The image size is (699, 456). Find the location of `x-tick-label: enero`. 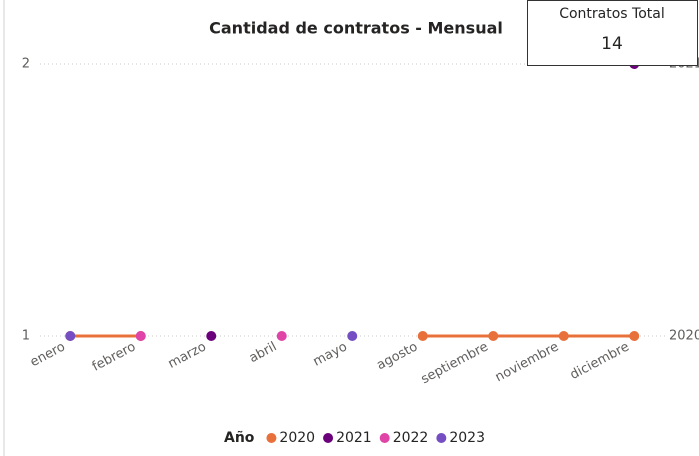

x-tick-label: enero is located at coordinates (48, 354).